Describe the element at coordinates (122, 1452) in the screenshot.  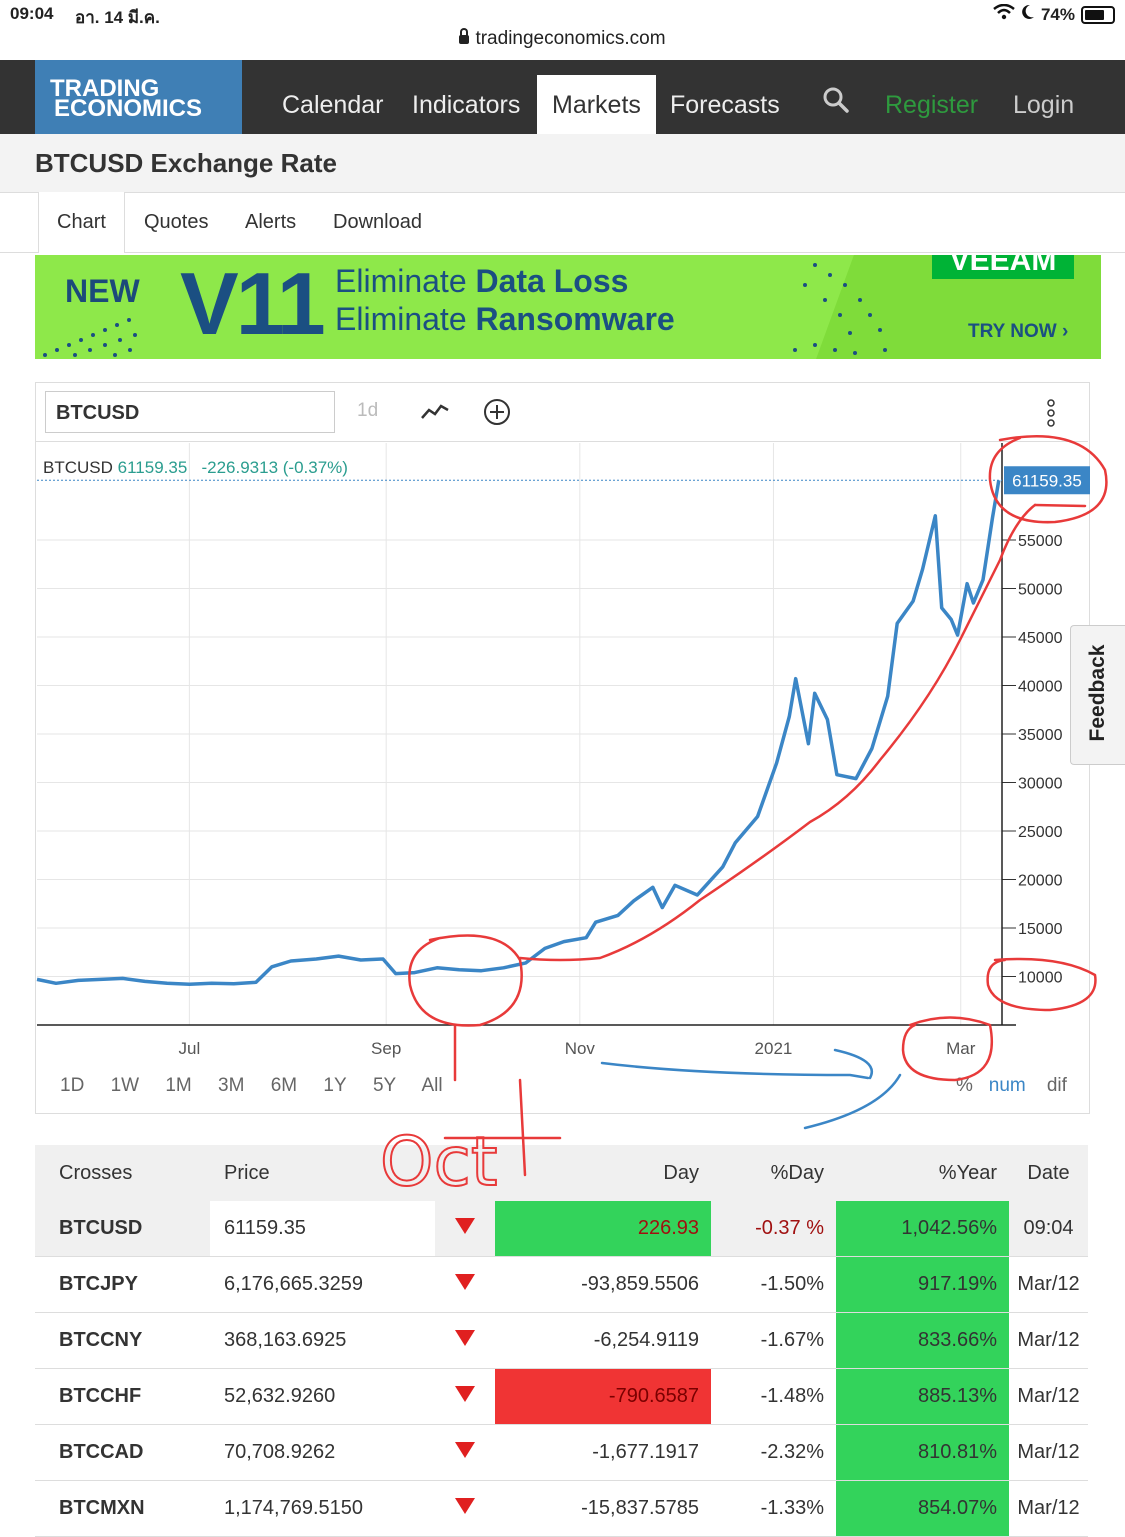
I see `cross-symbol: BTCCAD` at that location.